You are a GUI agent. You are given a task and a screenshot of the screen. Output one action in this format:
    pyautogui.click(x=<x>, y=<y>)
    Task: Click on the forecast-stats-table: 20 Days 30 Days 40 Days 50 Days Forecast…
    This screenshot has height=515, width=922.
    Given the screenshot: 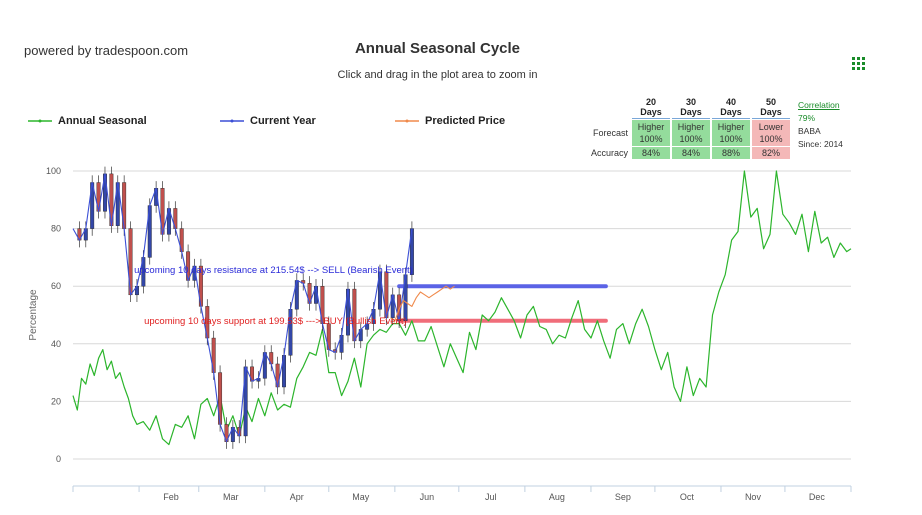 What is the action you would take?
    pyautogui.click(x=689, y=127)
    